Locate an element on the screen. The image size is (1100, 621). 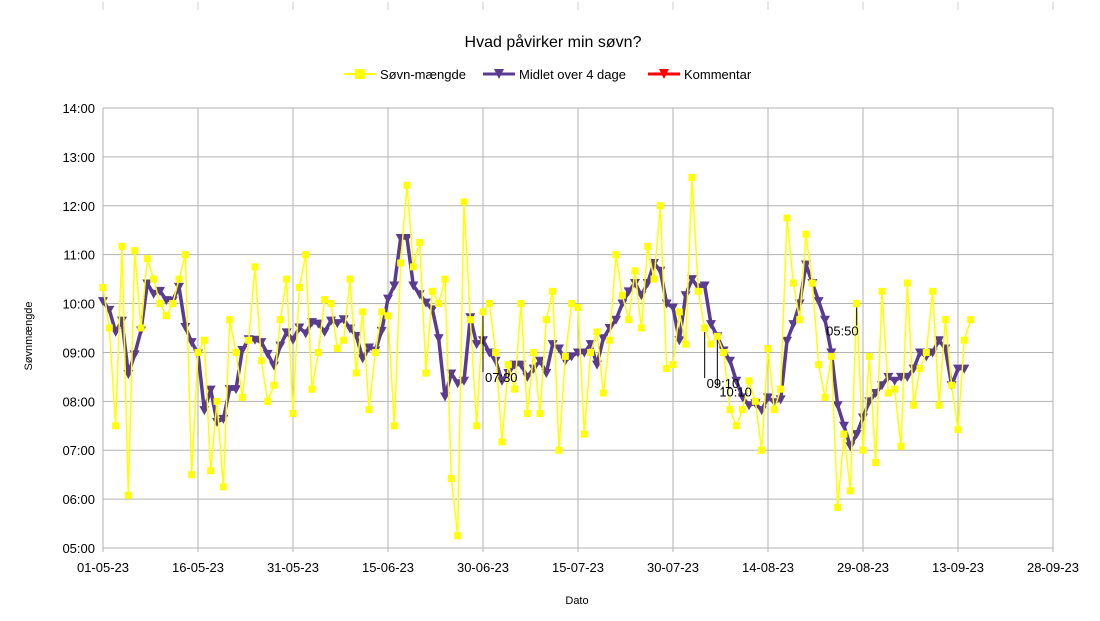
x-tick-label: 31-05-23 is located at coordinates (293, 567).